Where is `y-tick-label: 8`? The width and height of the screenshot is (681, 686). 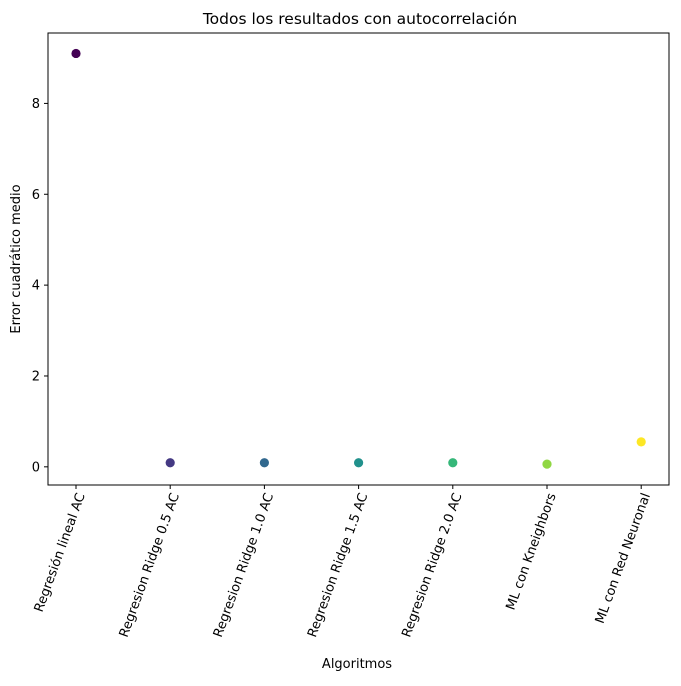 y-tick-label: 8 is located at coordinates (36, 104).